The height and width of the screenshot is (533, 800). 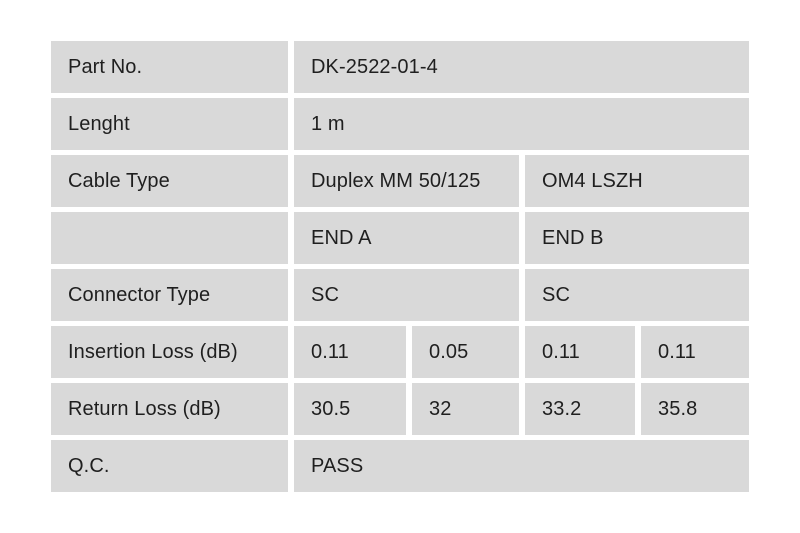 I want to click on value-cell: Duplex MM 50/125, so click(x=406, y=181).